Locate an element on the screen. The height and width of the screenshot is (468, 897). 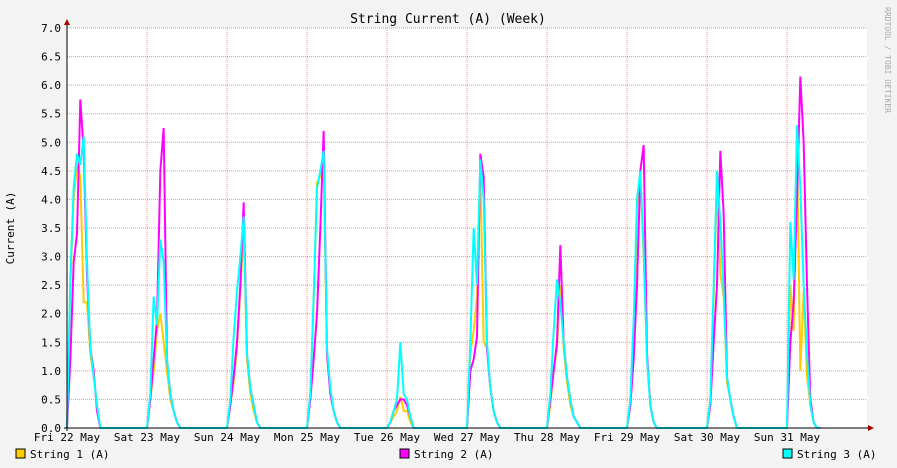
y-tick-label: 4.0 is located at coordinates (51, 199).